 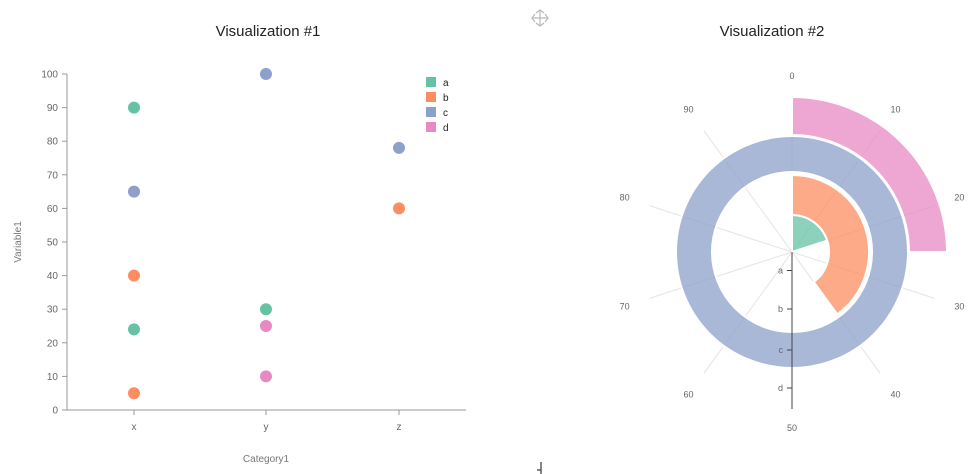 I want to click on y-tick-label: 60, so click(x=53, y=209).